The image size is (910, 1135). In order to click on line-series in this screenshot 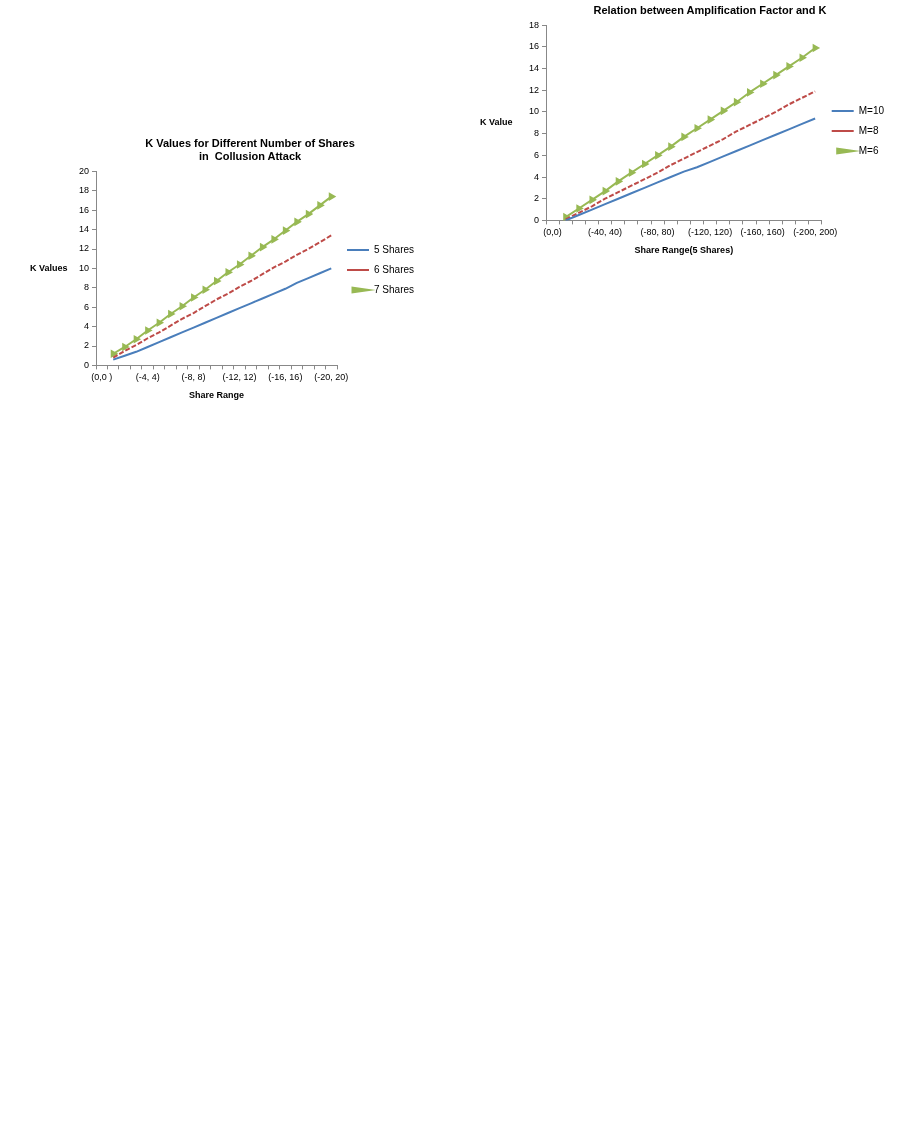, I will do `click(222, 296)`.